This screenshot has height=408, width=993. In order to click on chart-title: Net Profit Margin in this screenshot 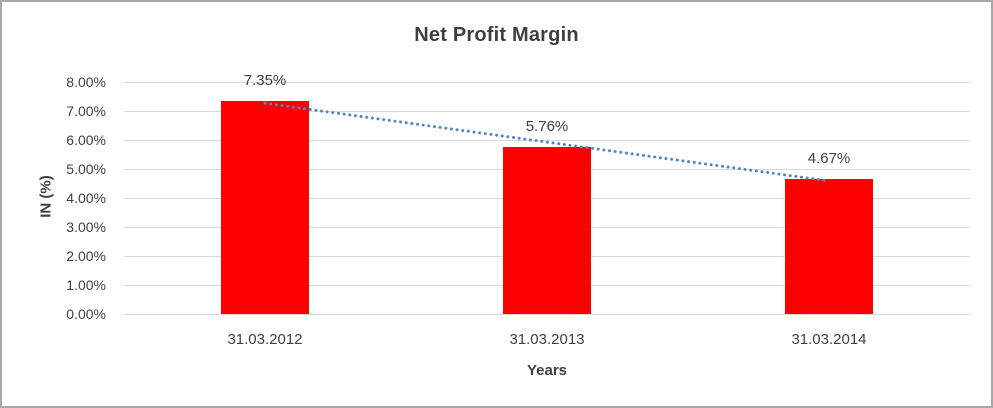, I will do `click(496, 35)`.